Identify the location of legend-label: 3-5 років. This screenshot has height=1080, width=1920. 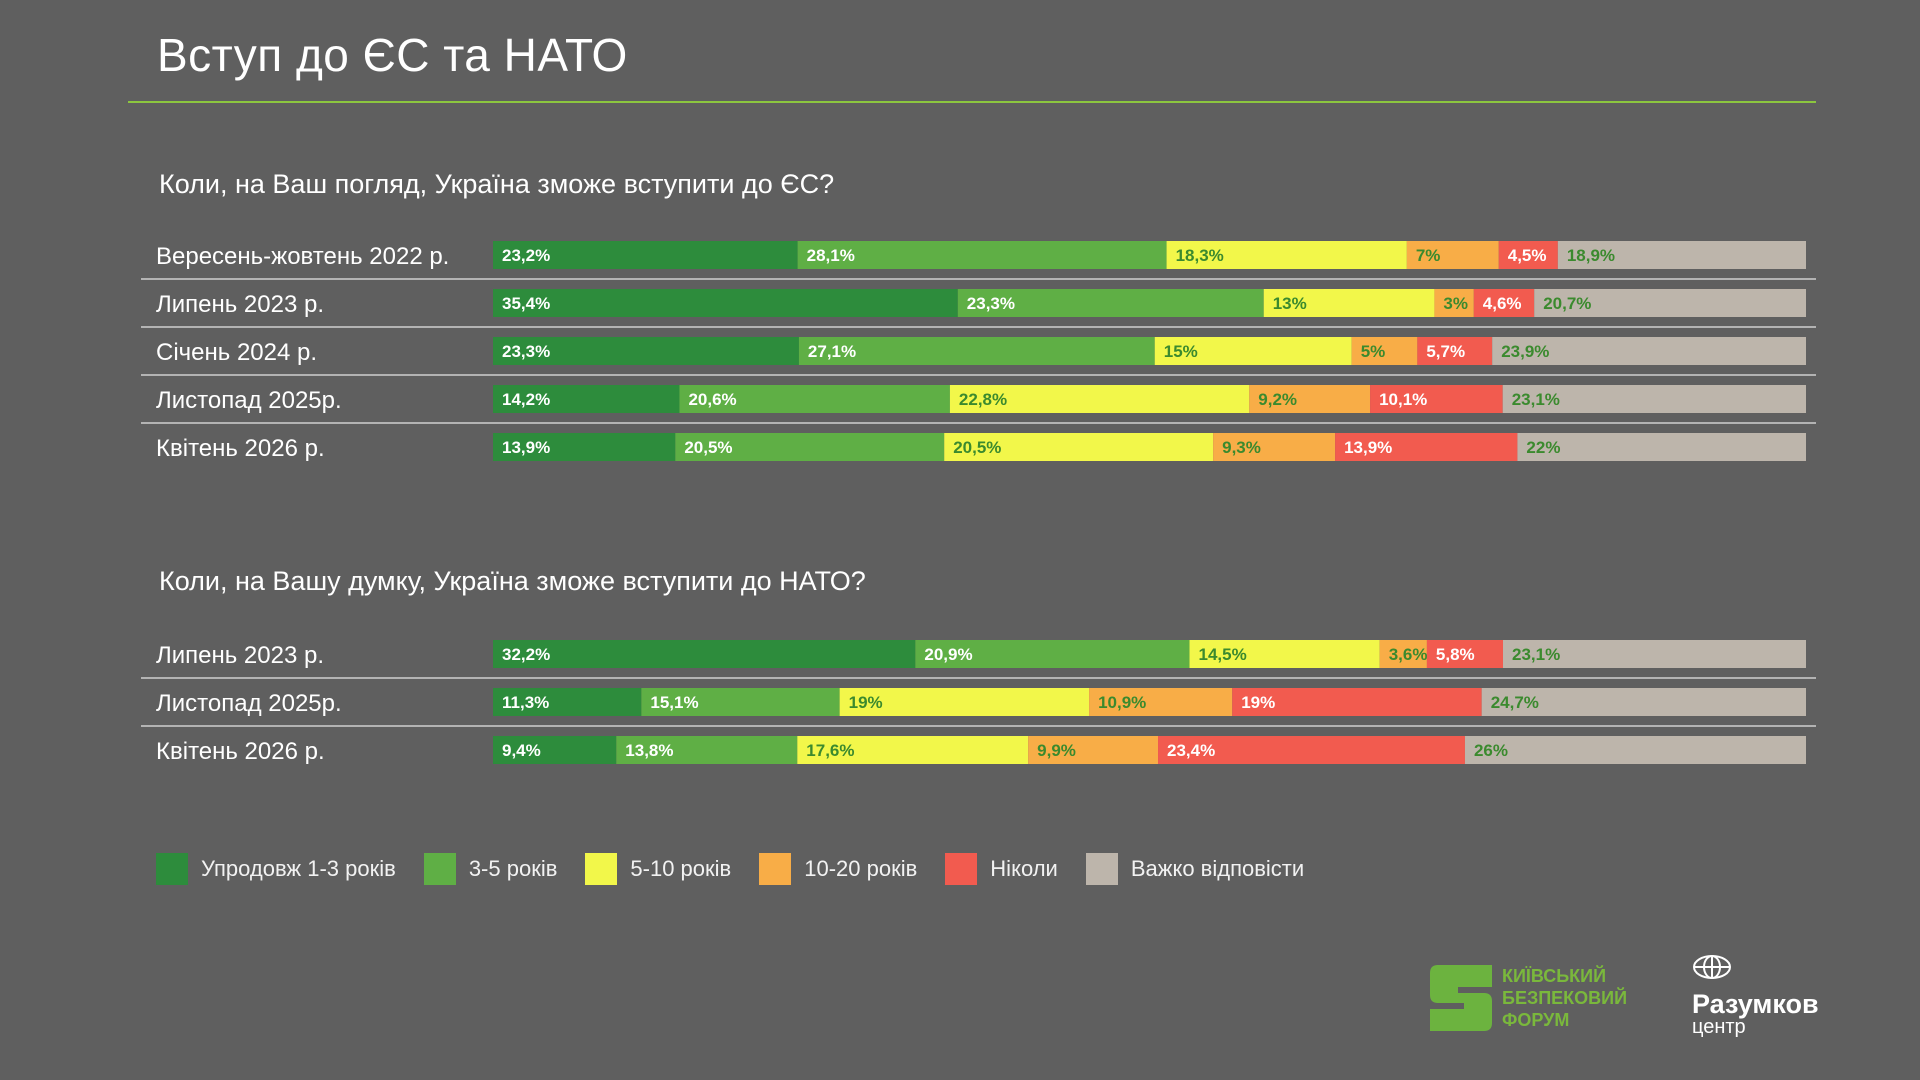
(513, 868).